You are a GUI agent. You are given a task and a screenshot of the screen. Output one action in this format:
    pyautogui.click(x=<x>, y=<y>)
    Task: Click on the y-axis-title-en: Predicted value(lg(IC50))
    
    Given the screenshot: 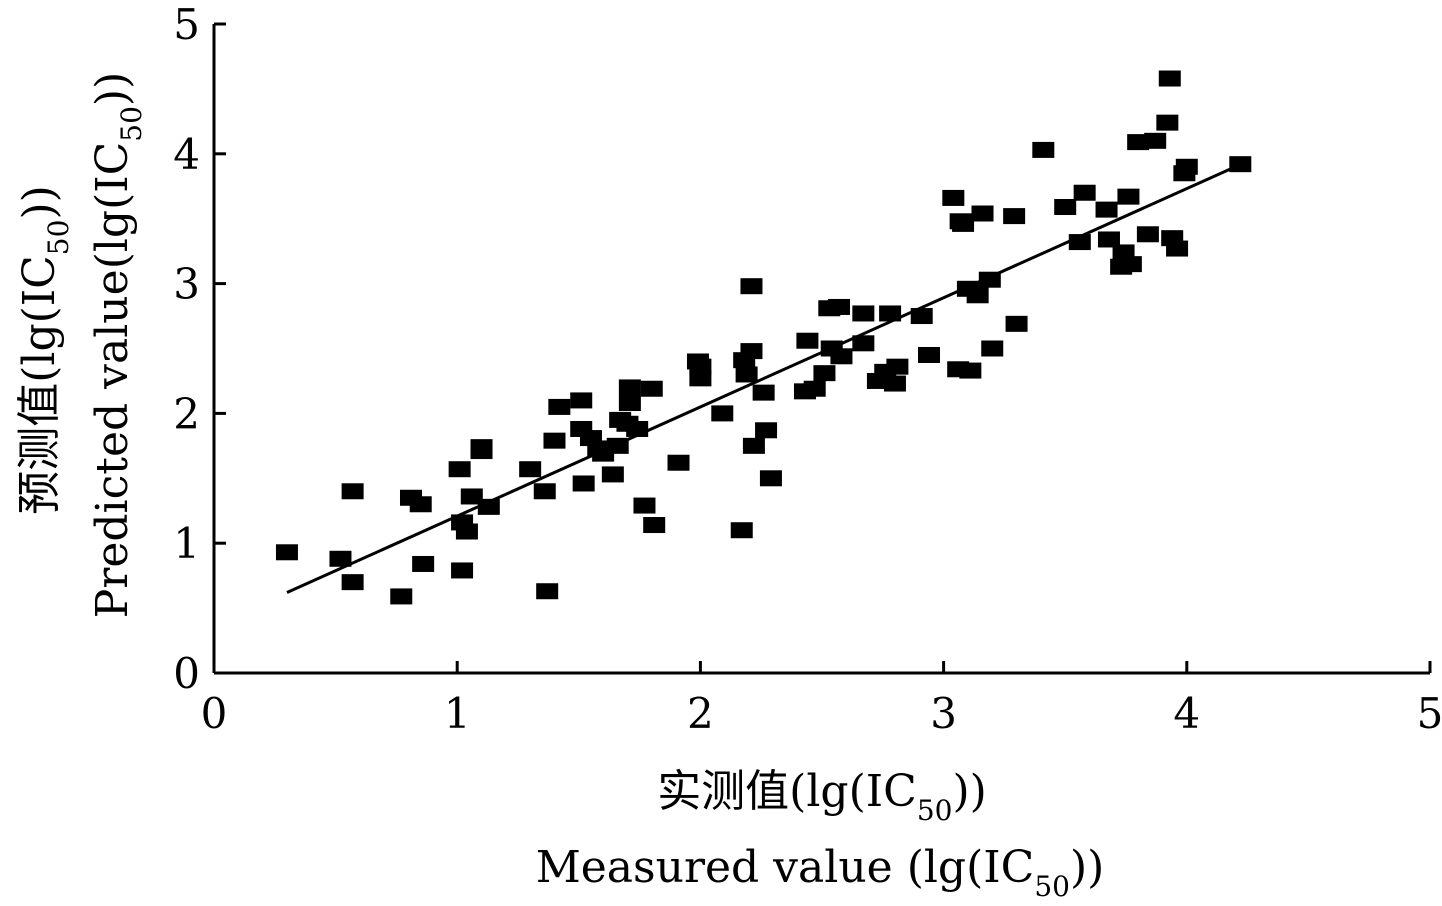 What is the action you would take?
    pyautogui.click(x=117, y=345)
    